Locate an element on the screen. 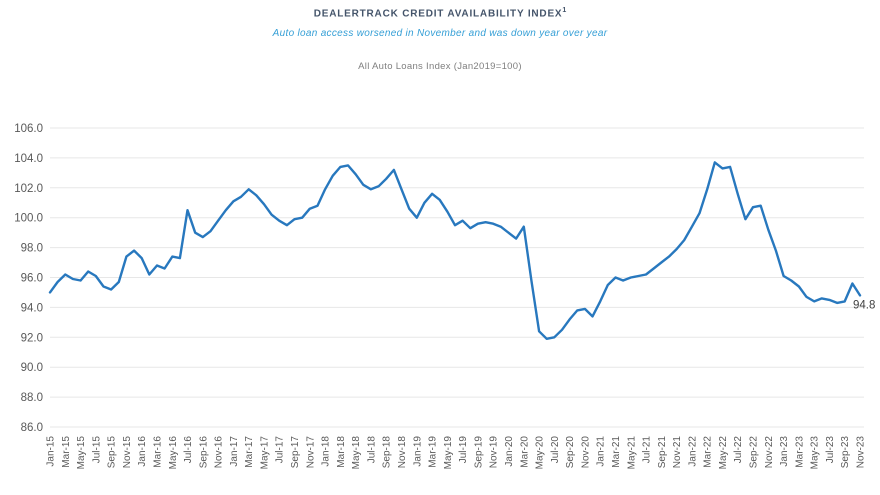 Image resolution: width=880 pixels, height=495 pixels. x-axis-label: Sep-19 is located at coordinates (478, 452).